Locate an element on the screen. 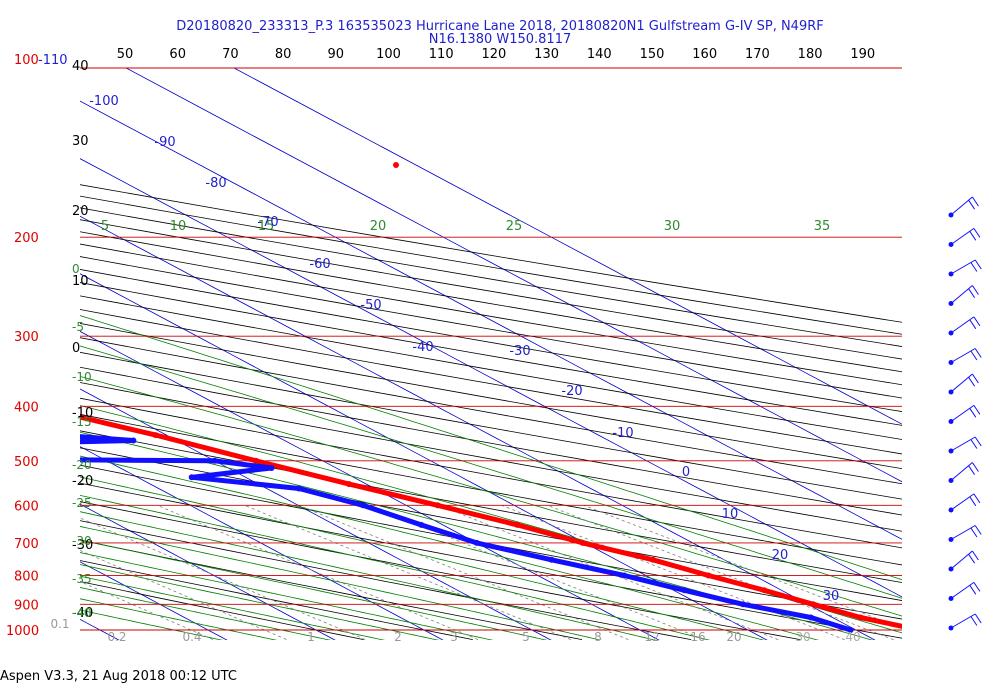 This screenshot has width=1000, height=700. mixing-ratio-label: 0.2 is located at coordinates (116, 637).